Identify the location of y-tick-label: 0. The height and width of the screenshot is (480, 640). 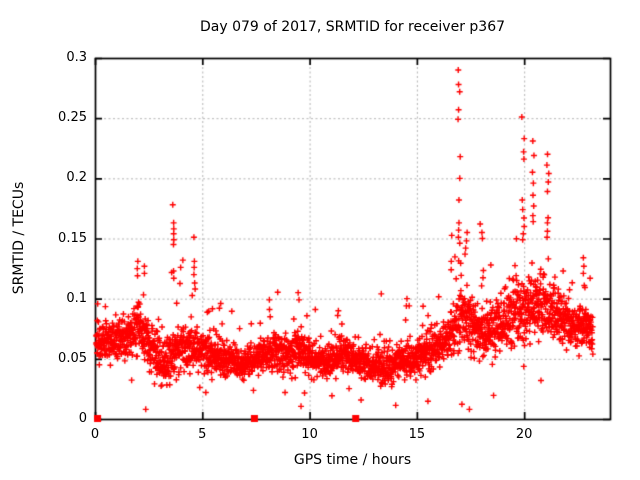
(82, 418).